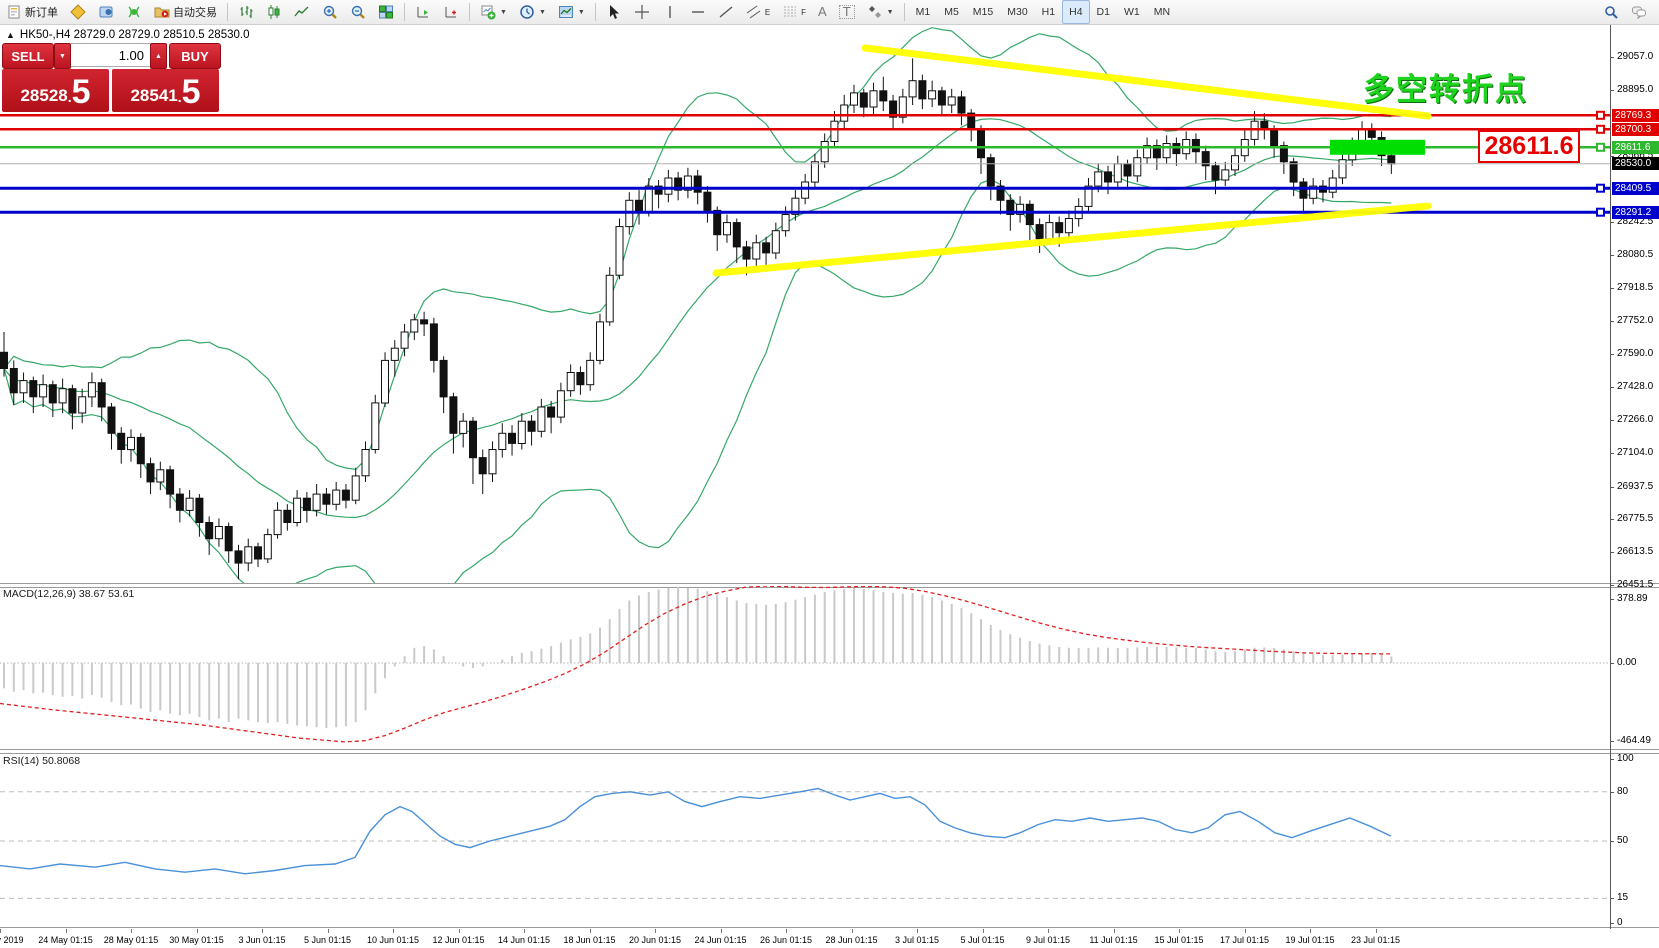 The image size is (1659, 948). Describe the element at coordinates (847, 12) in the screenshot. I see `text-label-button: T` at that location.